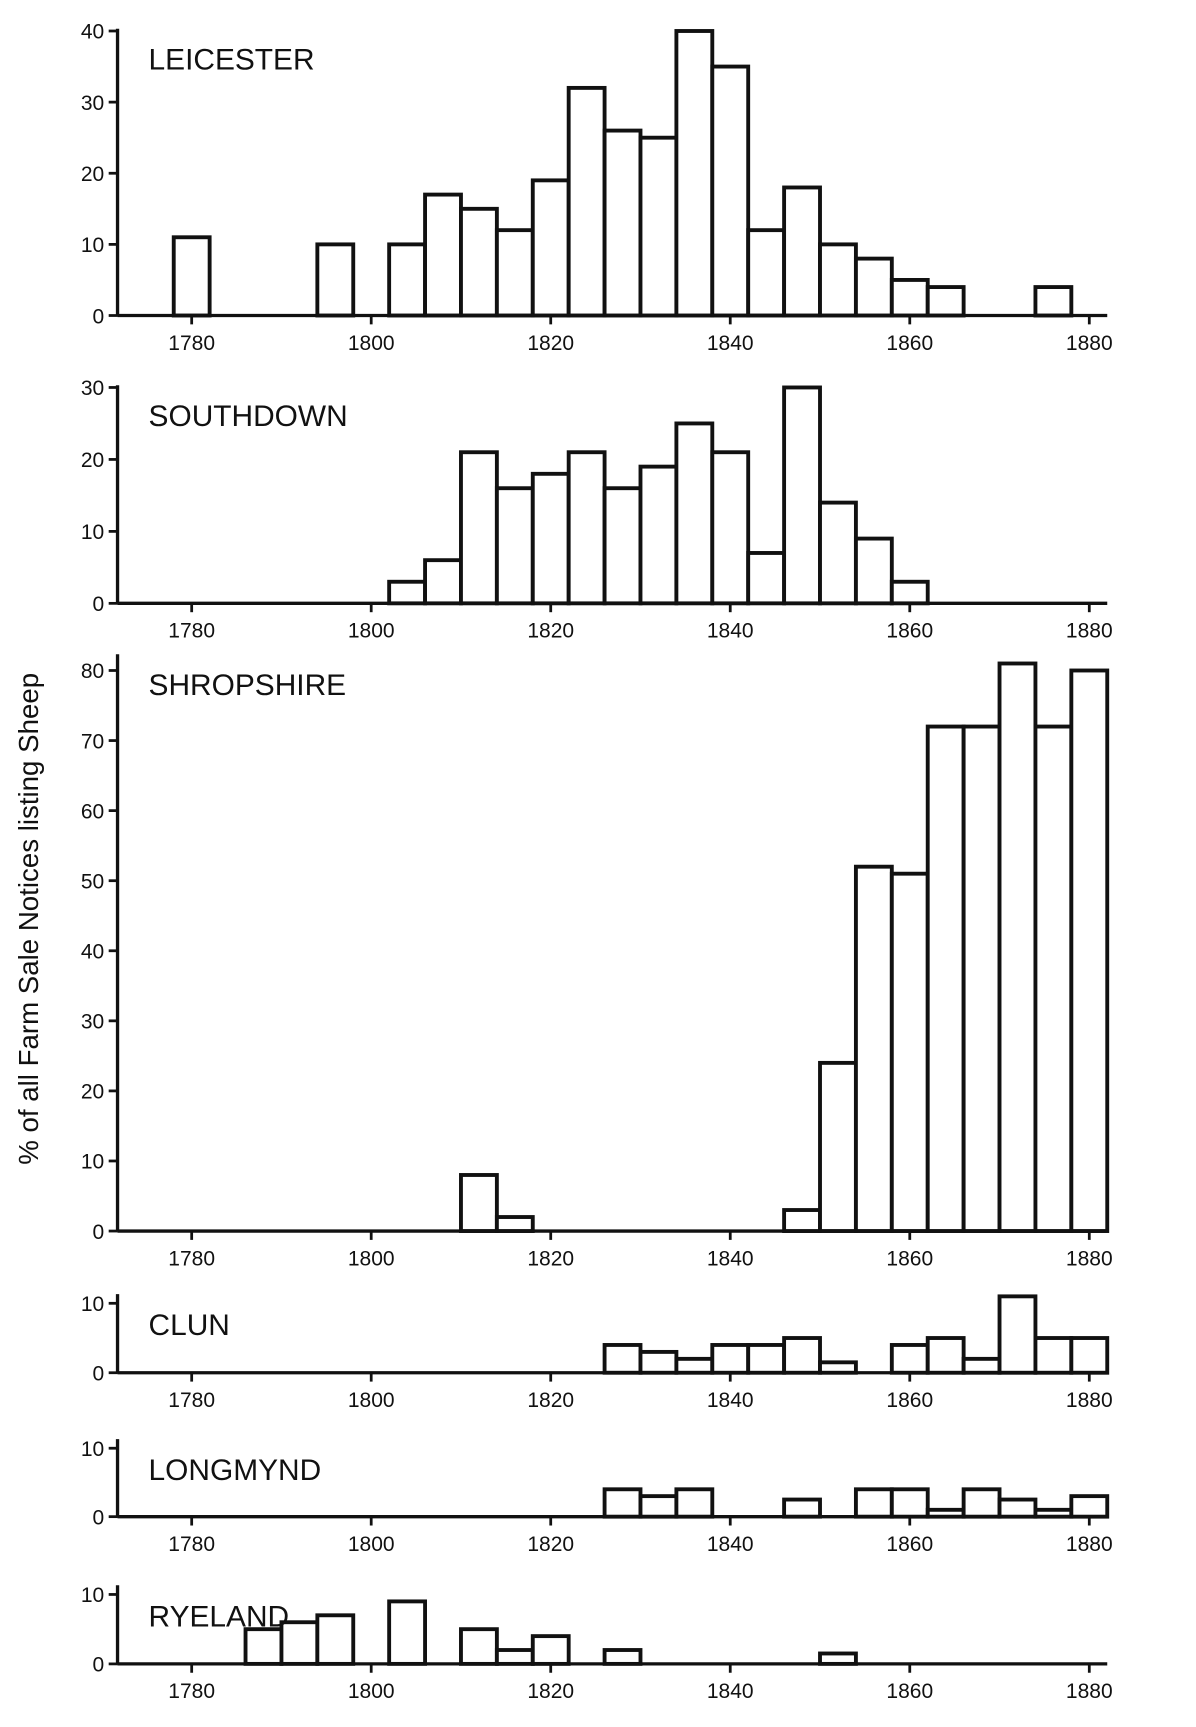 The height and width of the screenshot is (1727, 1196). I want to click on panel-title: SOUTHDOWN, so click(248, 416).